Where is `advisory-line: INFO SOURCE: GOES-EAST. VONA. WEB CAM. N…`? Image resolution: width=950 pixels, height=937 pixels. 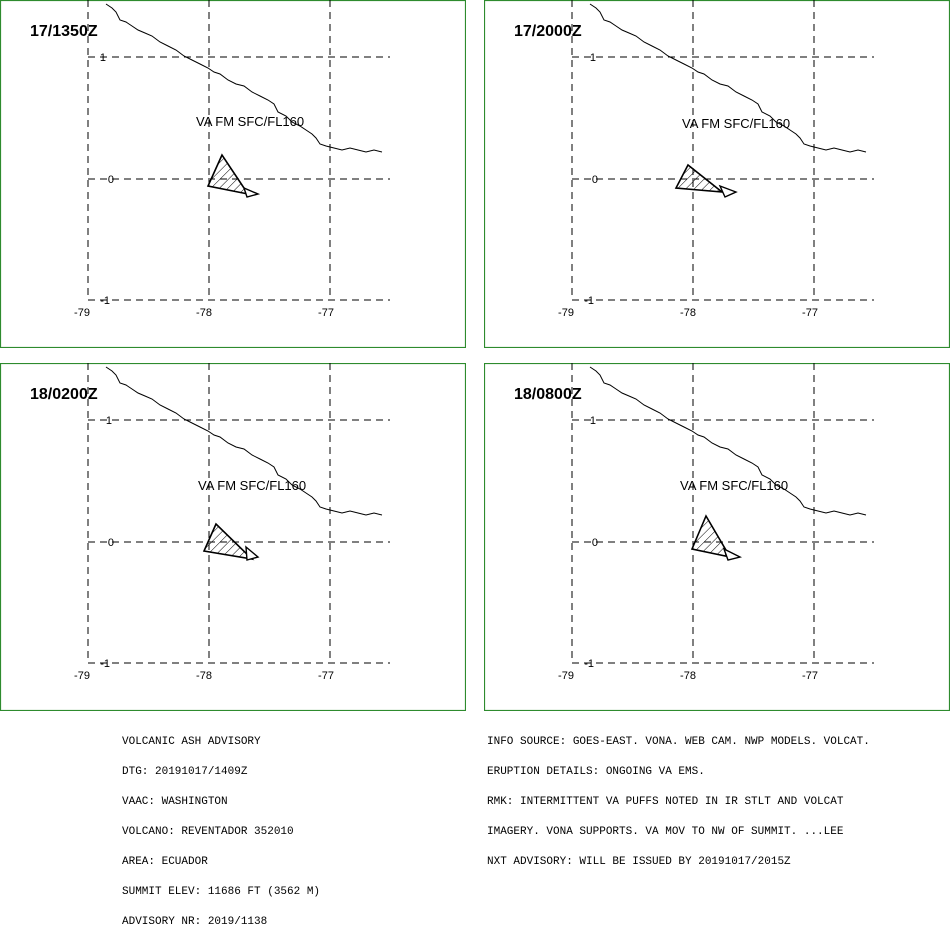
advisory-line: INFO SOURCE: GOES-EAST. VONA. WEB CAM. N… is located at coordinates (678, 742).